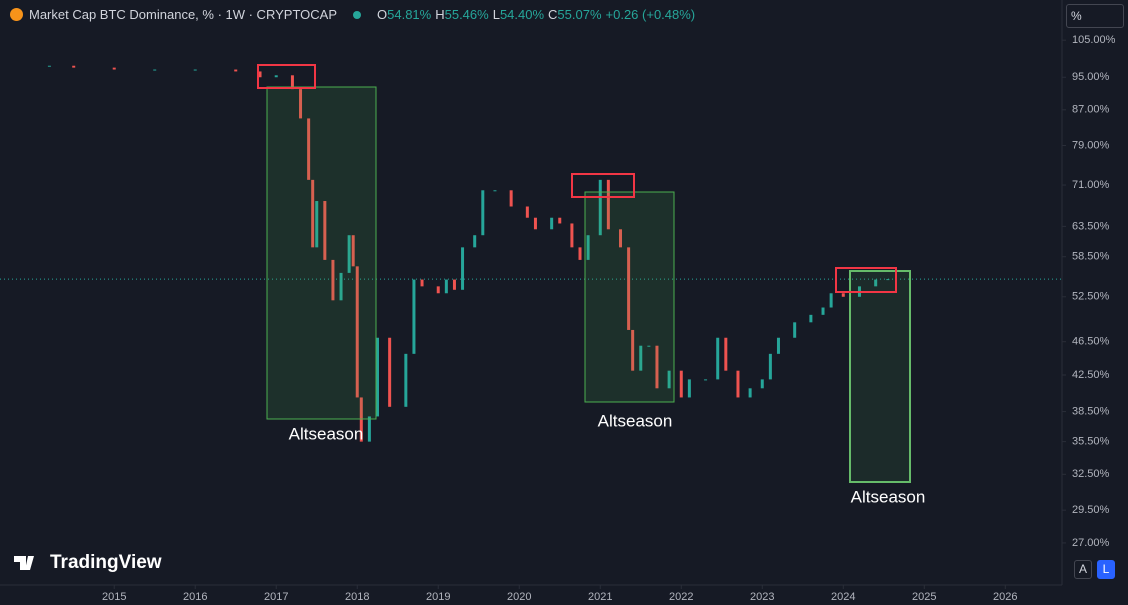 The image size is (1128, 605). Describe the element at coordinates (357, 597) in the screenshot. I see `x-tick-label: 2018` at that location.